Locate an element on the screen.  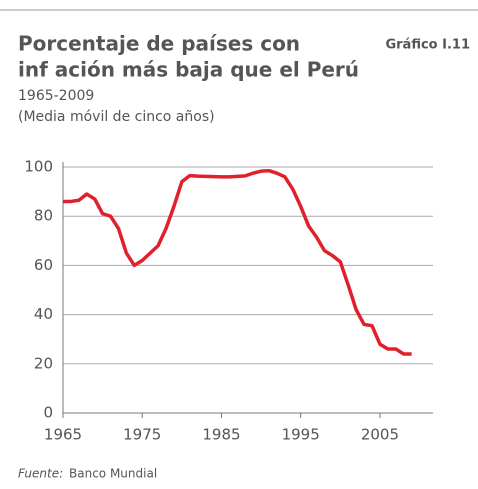
subtitle: (Media móvil de cinco años) is located at coordinates (116, 117).